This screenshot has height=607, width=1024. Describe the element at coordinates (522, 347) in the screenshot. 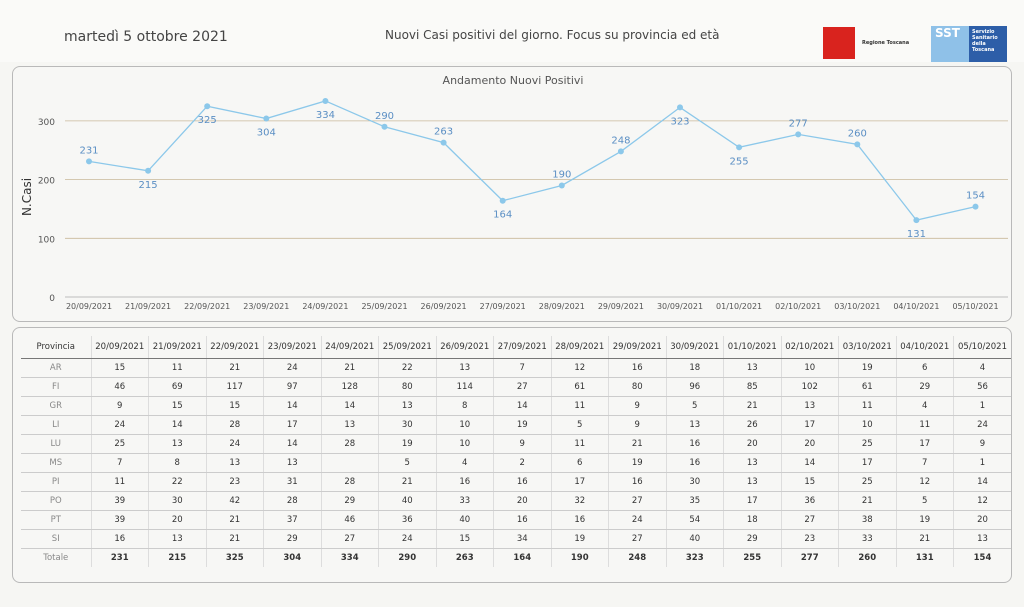

I see `column-header-date: 27/09/2021` at that location.